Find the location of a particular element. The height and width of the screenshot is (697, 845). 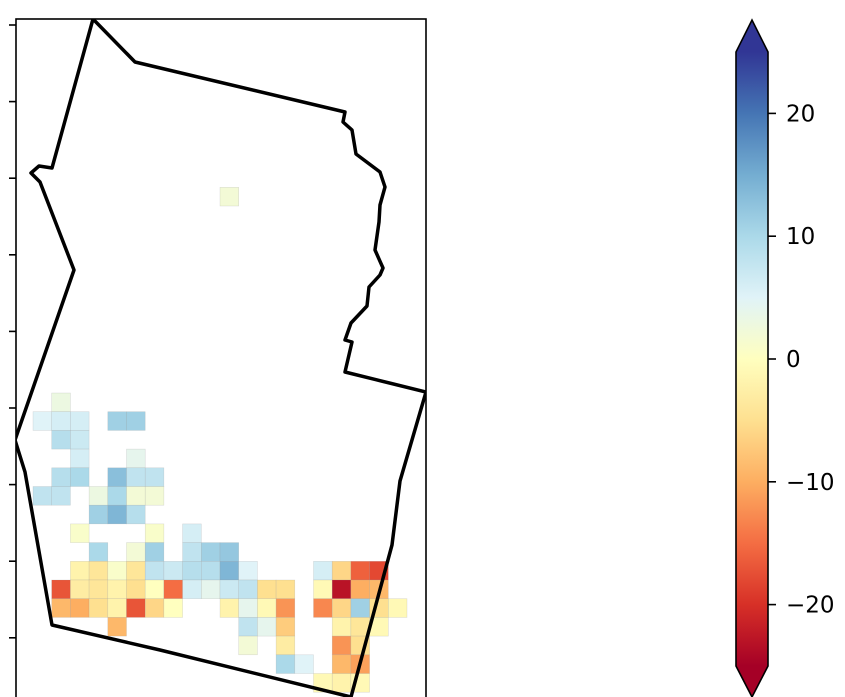

map-y-ticks is located at coordinates (12, 331).